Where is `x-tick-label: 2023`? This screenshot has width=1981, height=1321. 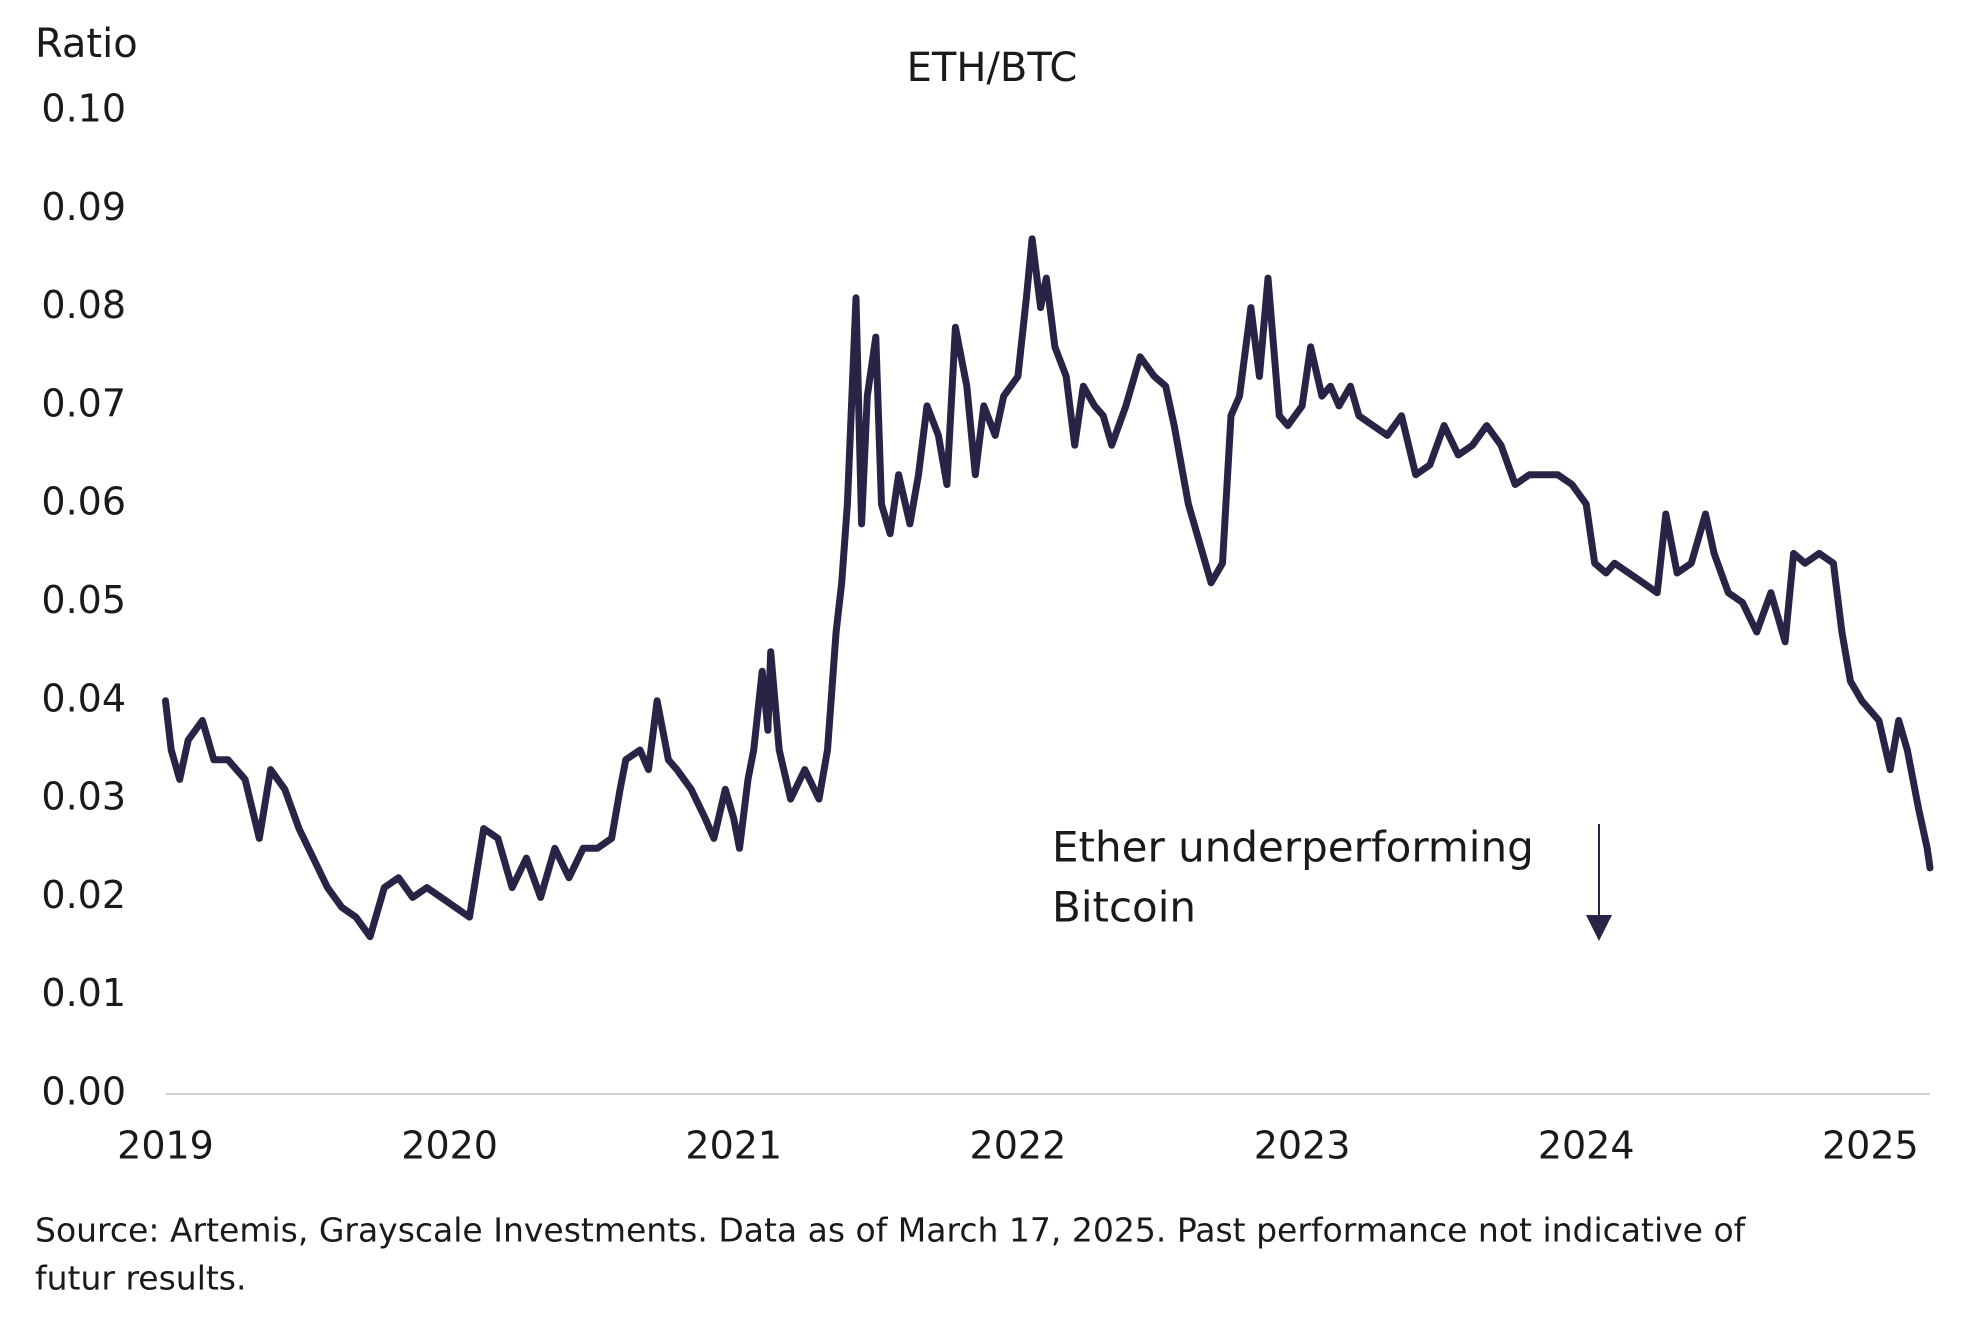 x-tick-label: 2023 is located at coordinates (1302, 1146).